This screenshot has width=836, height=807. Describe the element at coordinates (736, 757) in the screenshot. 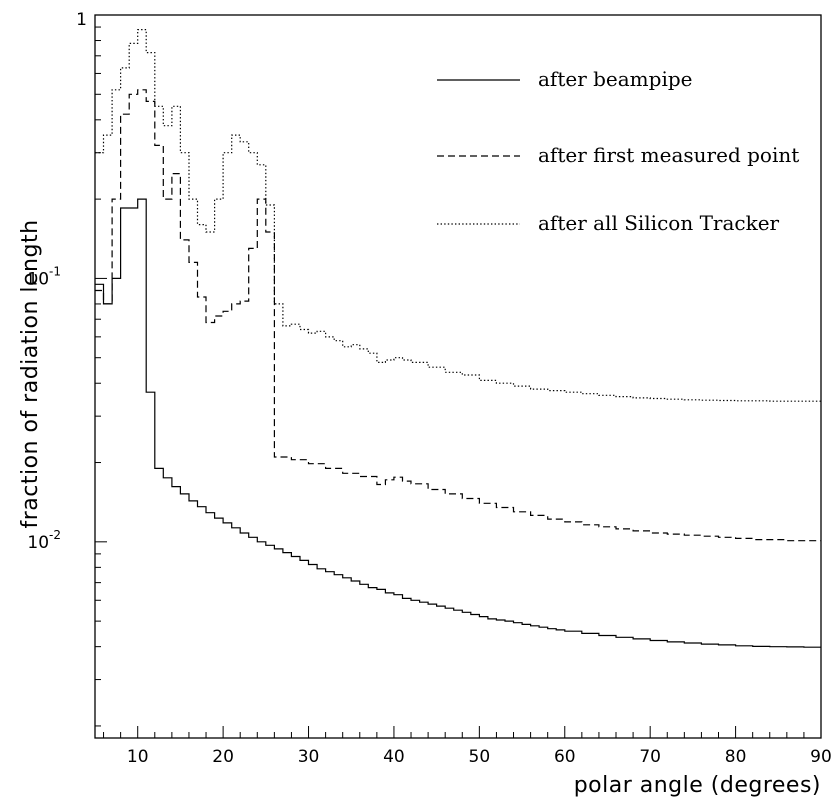

I see `x-tick-label: 80` at that location.